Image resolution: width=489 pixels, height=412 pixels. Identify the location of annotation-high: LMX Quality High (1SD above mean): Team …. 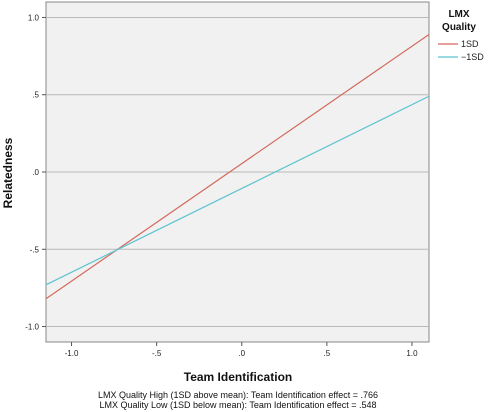
(238, 395).